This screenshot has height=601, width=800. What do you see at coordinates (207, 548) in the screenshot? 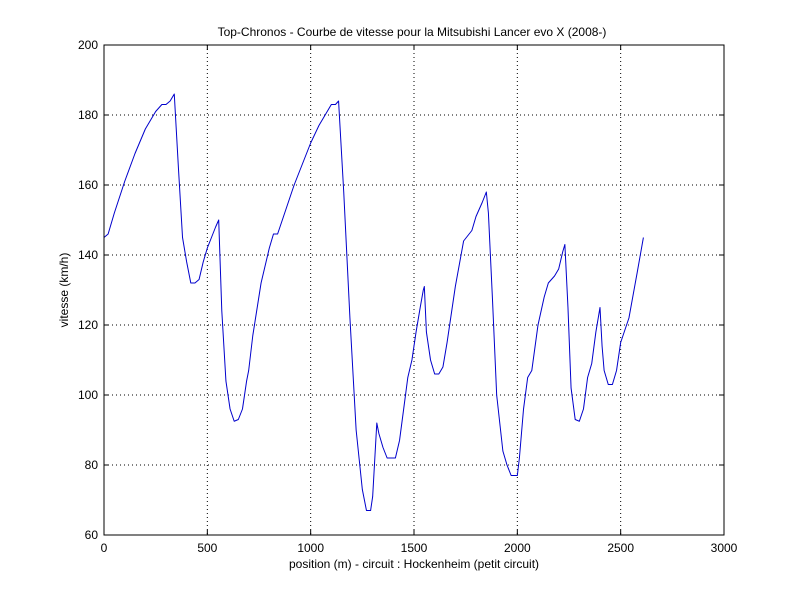
I see `x-tick-label: 500` at bounding box center [207, 548].